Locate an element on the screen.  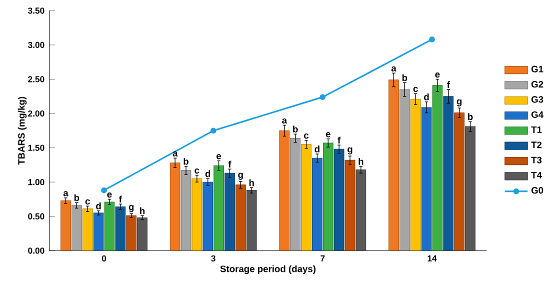
legend-label: G0 is located at coordinates (537, 190).